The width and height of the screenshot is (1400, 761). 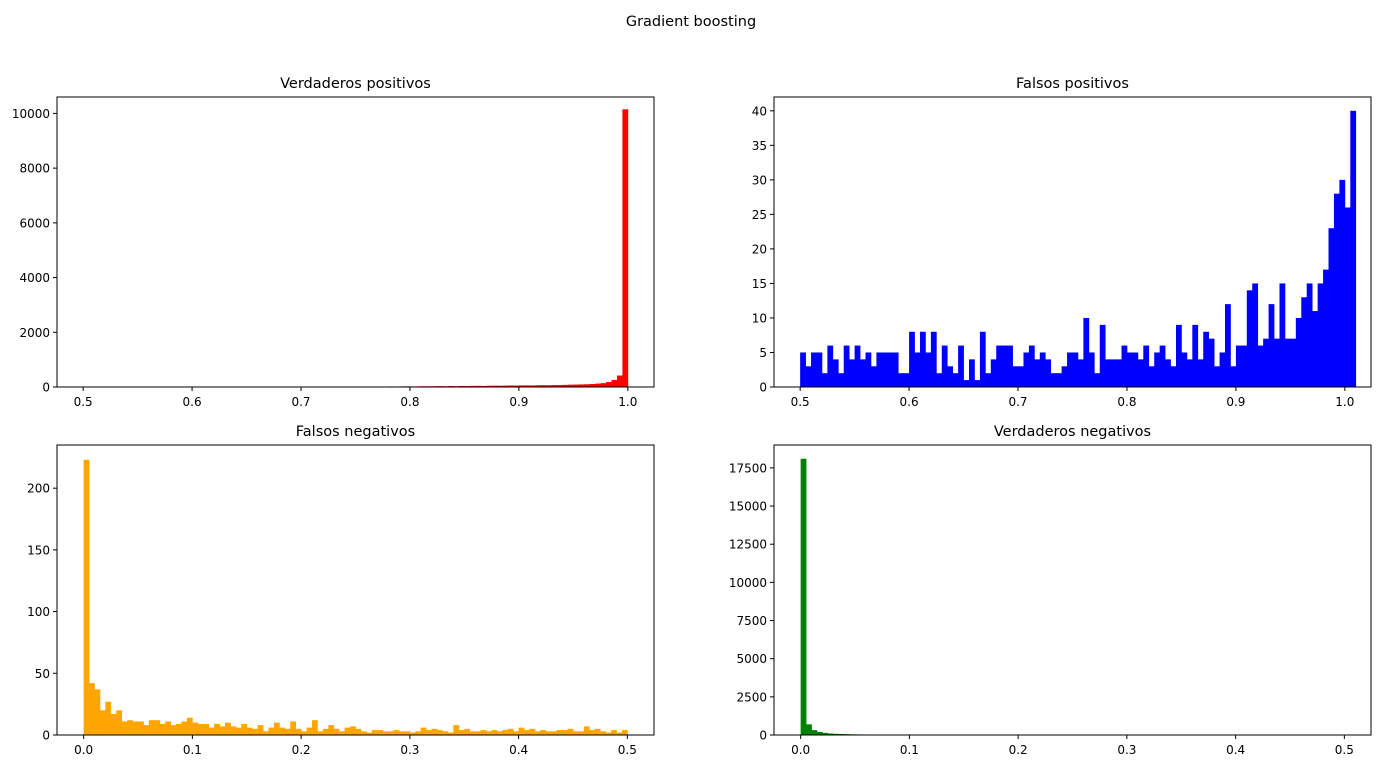 I want to click on y-tick-label: 5000, so click(x=751, y=659).